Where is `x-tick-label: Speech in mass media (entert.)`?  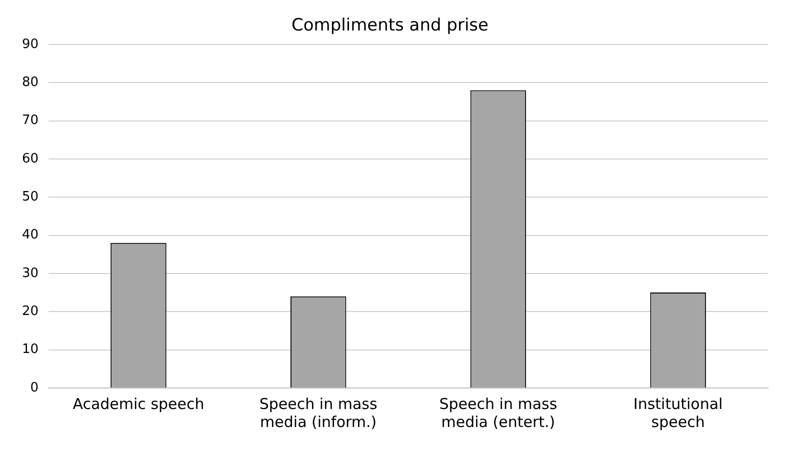 x-tick-label: Speech in mass media (entert.) is located at coordinates (498, 412).